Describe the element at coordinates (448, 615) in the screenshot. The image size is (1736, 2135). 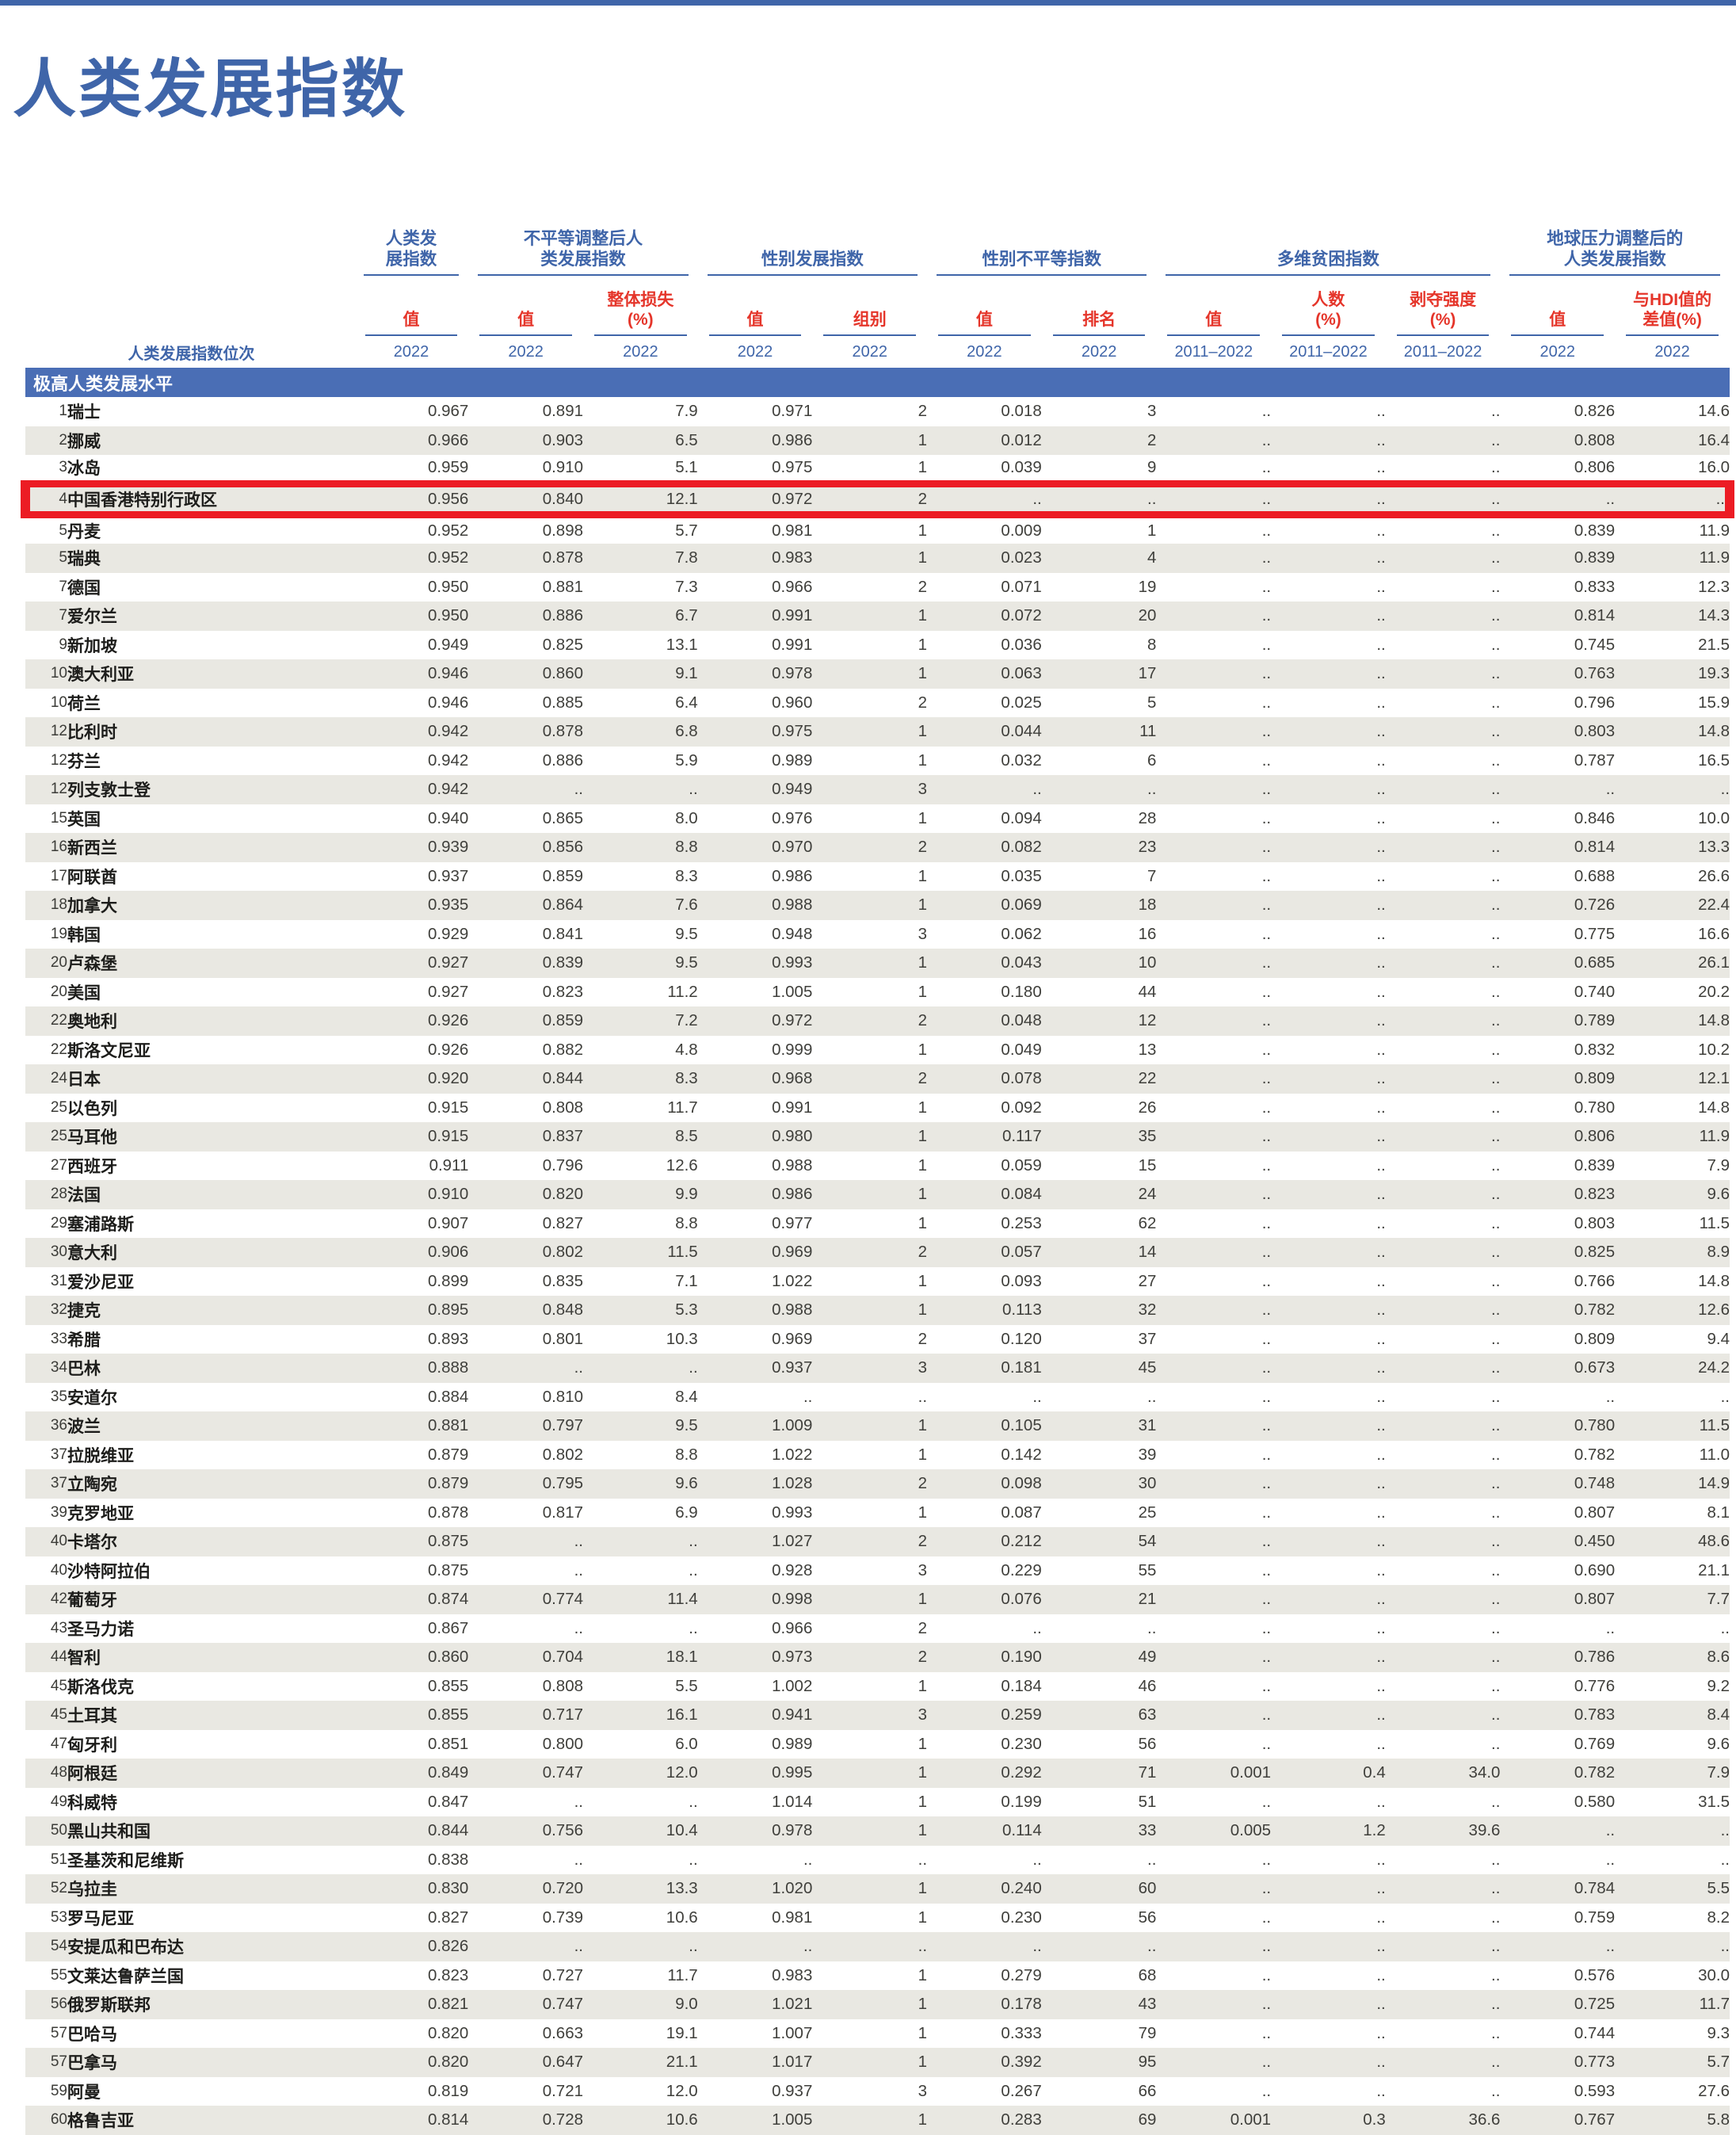
I see `row-value: 0.950` at that location.